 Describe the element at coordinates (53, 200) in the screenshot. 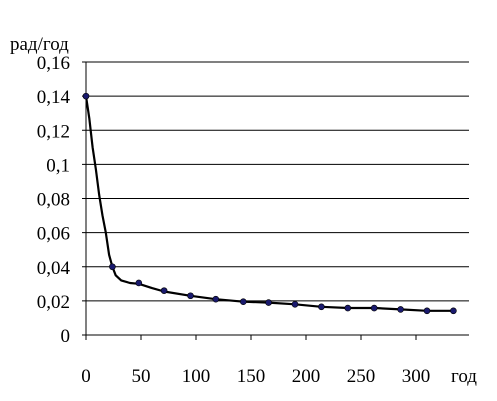

I see `y-tick-label: 0,08` at that location.